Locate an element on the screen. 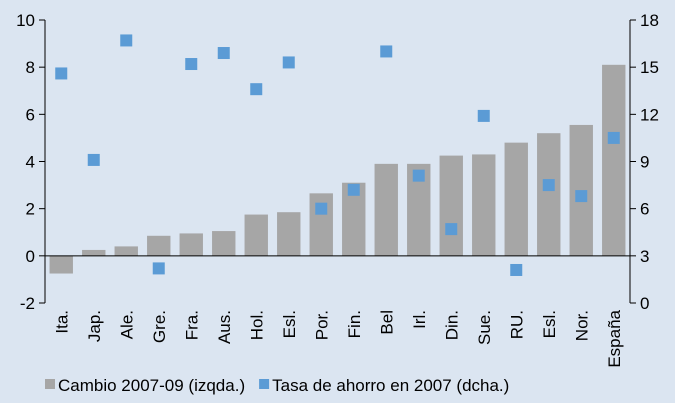 The image size is (675, 403). x-tick-label: Fra. is located at coordinates (191, 325).